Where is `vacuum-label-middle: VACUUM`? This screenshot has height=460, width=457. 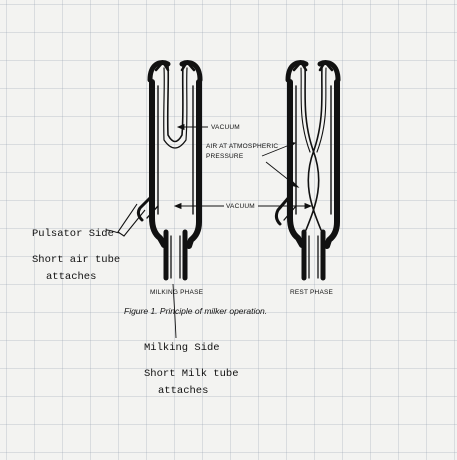
vacuum-label-middle: VACUUM is located at coordinates (240, 206).